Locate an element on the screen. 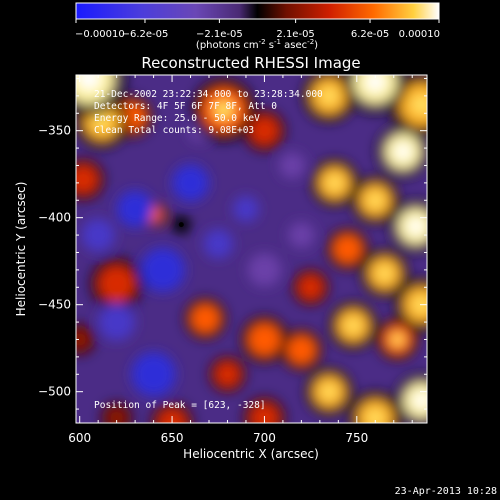 The image size is (500, 500). colorbar-units: (photons cm-2 s-1 asec-2) is located at coordinates (257, 44).